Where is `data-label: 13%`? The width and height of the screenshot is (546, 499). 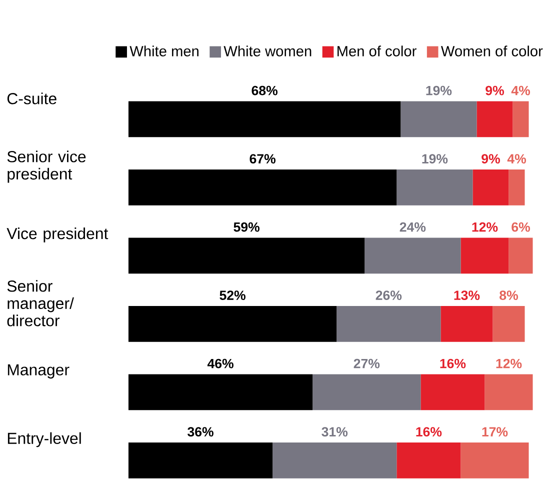 data-label: 13% is located at coordinates (467, 295).